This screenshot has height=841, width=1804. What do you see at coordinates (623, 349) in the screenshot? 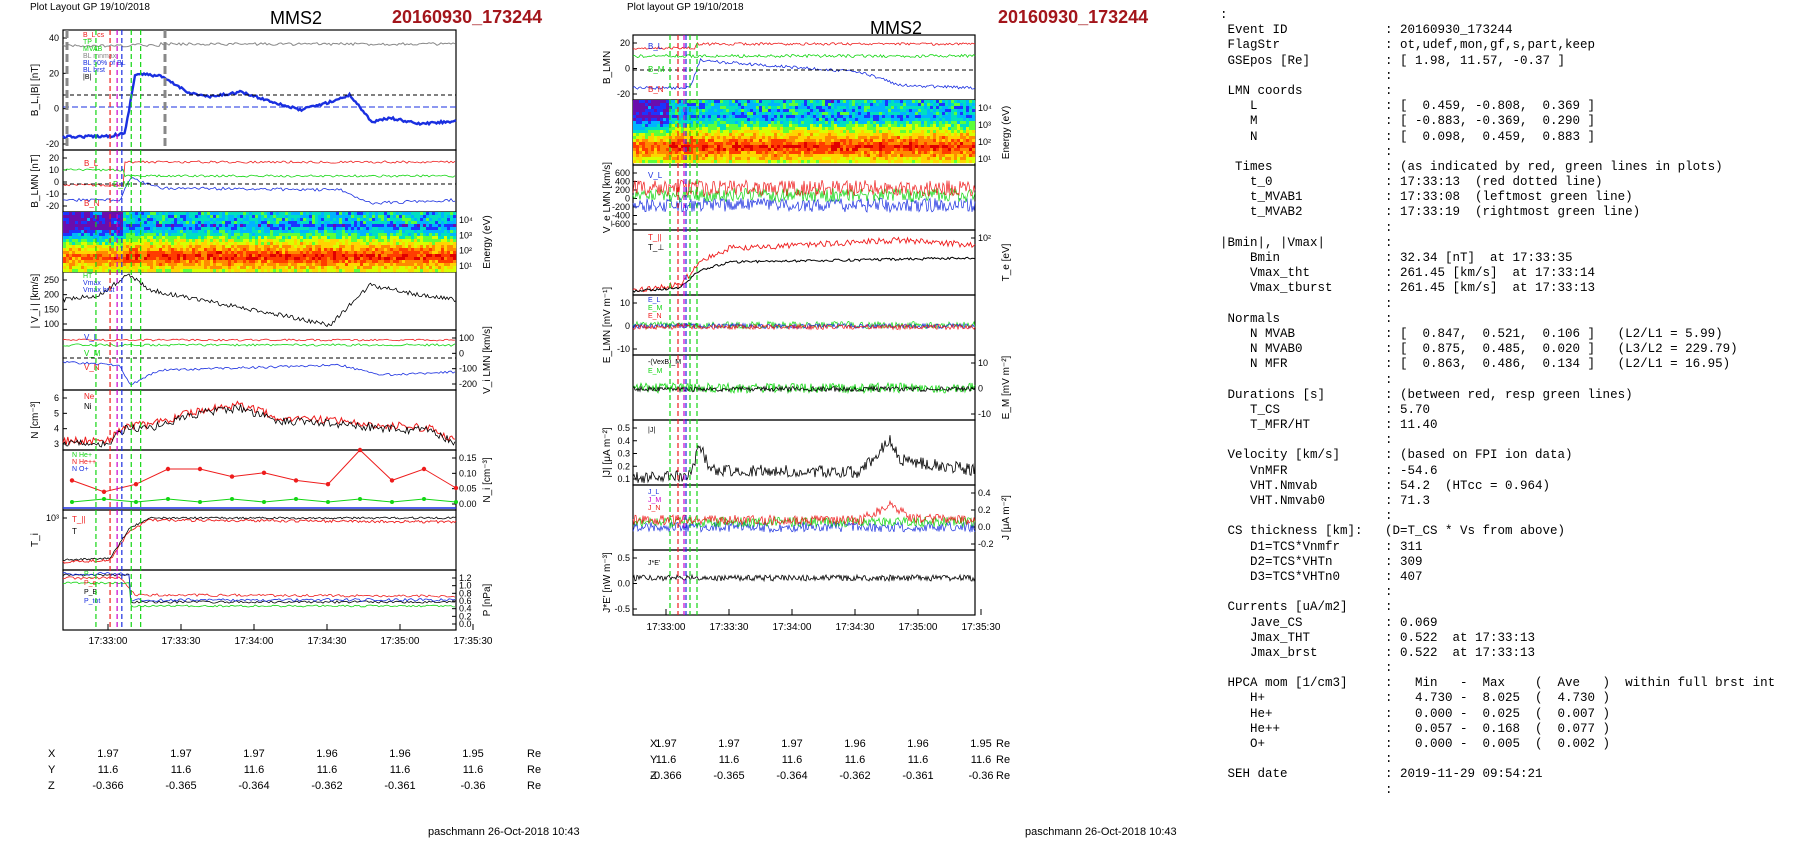
I see `y-tick-label: -10` at bounding box center [623, 349].